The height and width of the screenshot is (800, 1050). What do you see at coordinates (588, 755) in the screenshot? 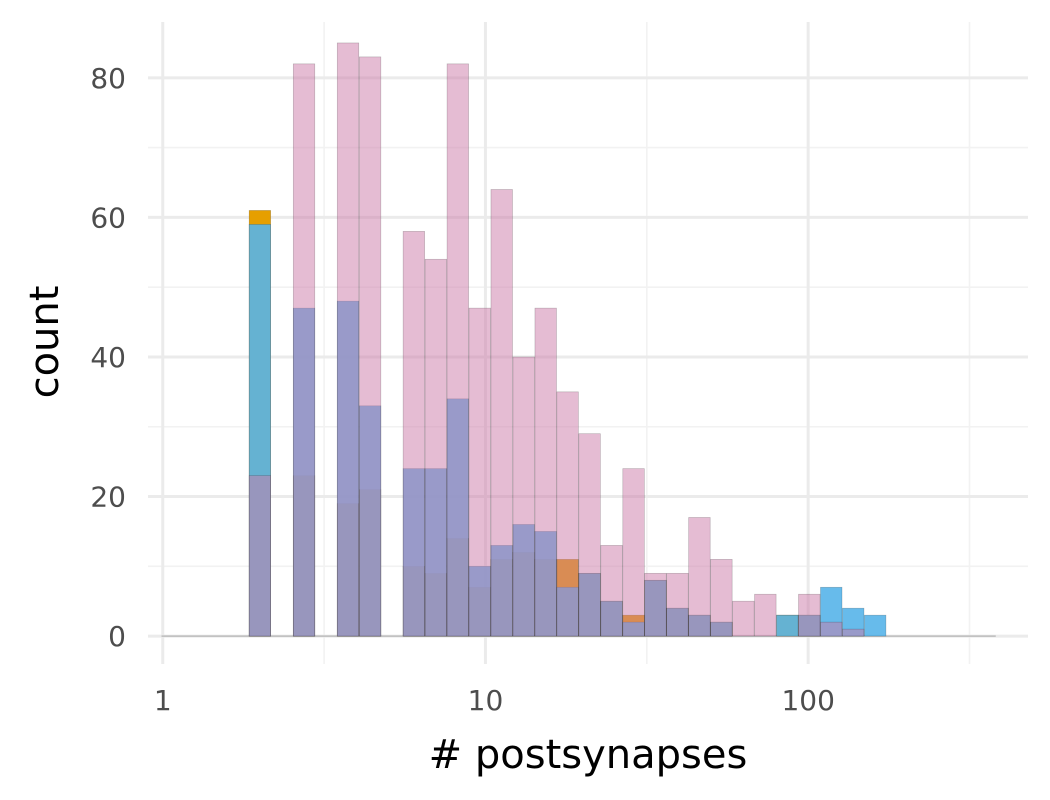
I see `x-axis-title: # postsynapses` at bounding box center [588, 755].